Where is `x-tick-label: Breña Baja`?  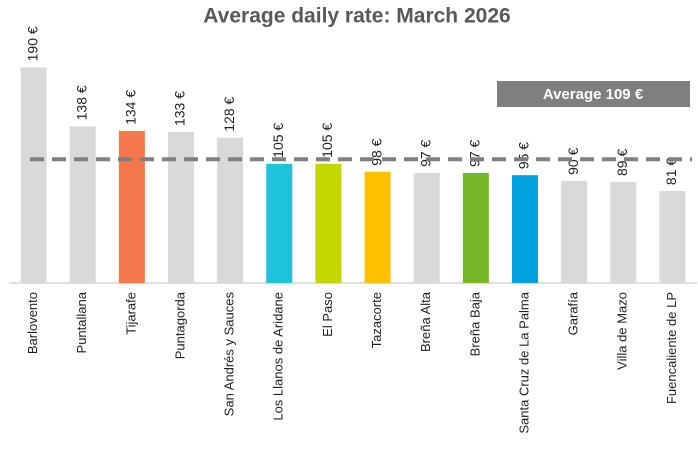 x-tick-label: Breña Baja is located at coordinates (474, 323).